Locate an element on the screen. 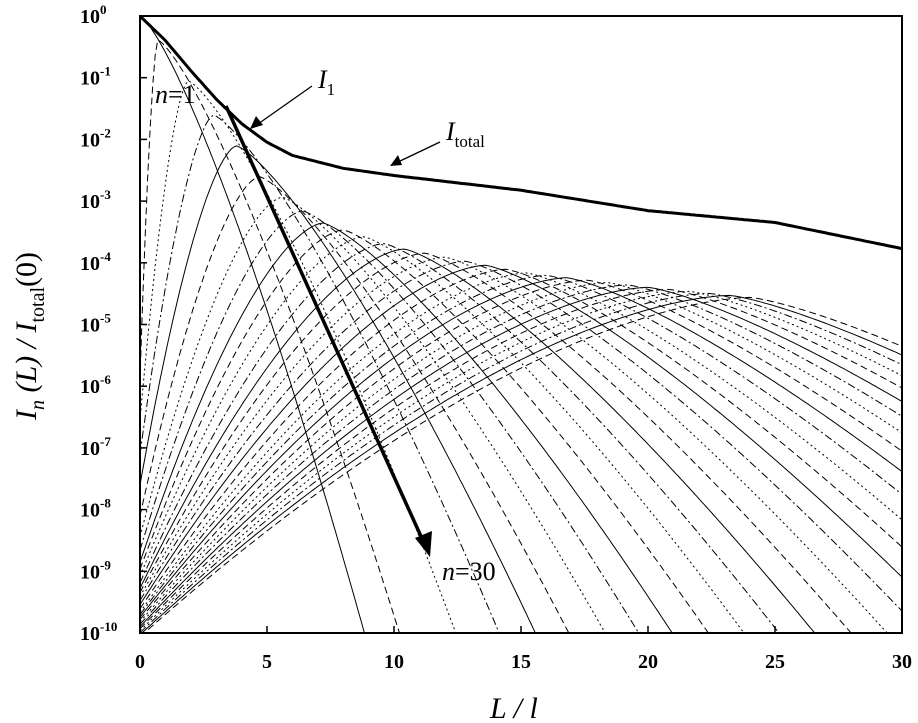 This screenshot has height=723, width=918. i1-arrowhead is located at coordinates (256, 122).